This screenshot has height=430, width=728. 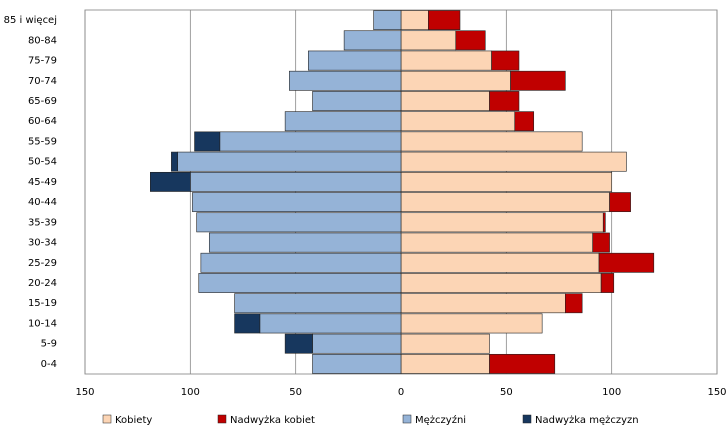 What do you see at coordinates (42, 121) in the screenshot?
I see `y-tick-label: 60-64` at bounding box center [42, 121].